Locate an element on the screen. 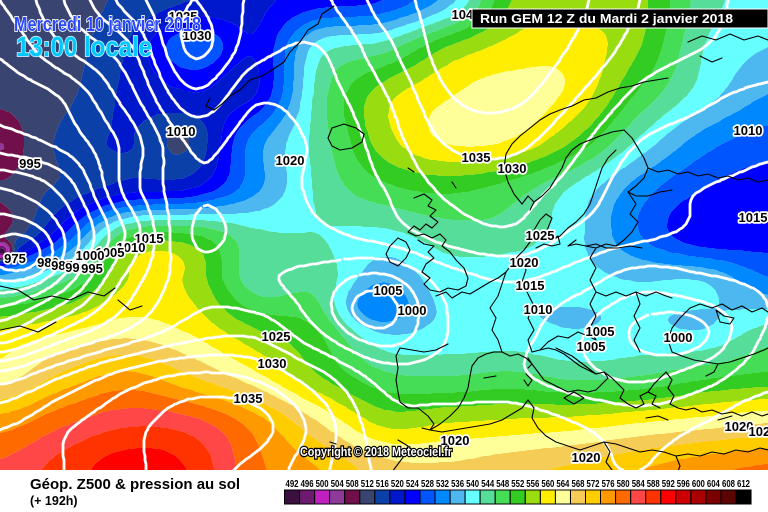 The image size is (768, 512). svg-text: (+ 192h) is located at coordinates (54, 501).